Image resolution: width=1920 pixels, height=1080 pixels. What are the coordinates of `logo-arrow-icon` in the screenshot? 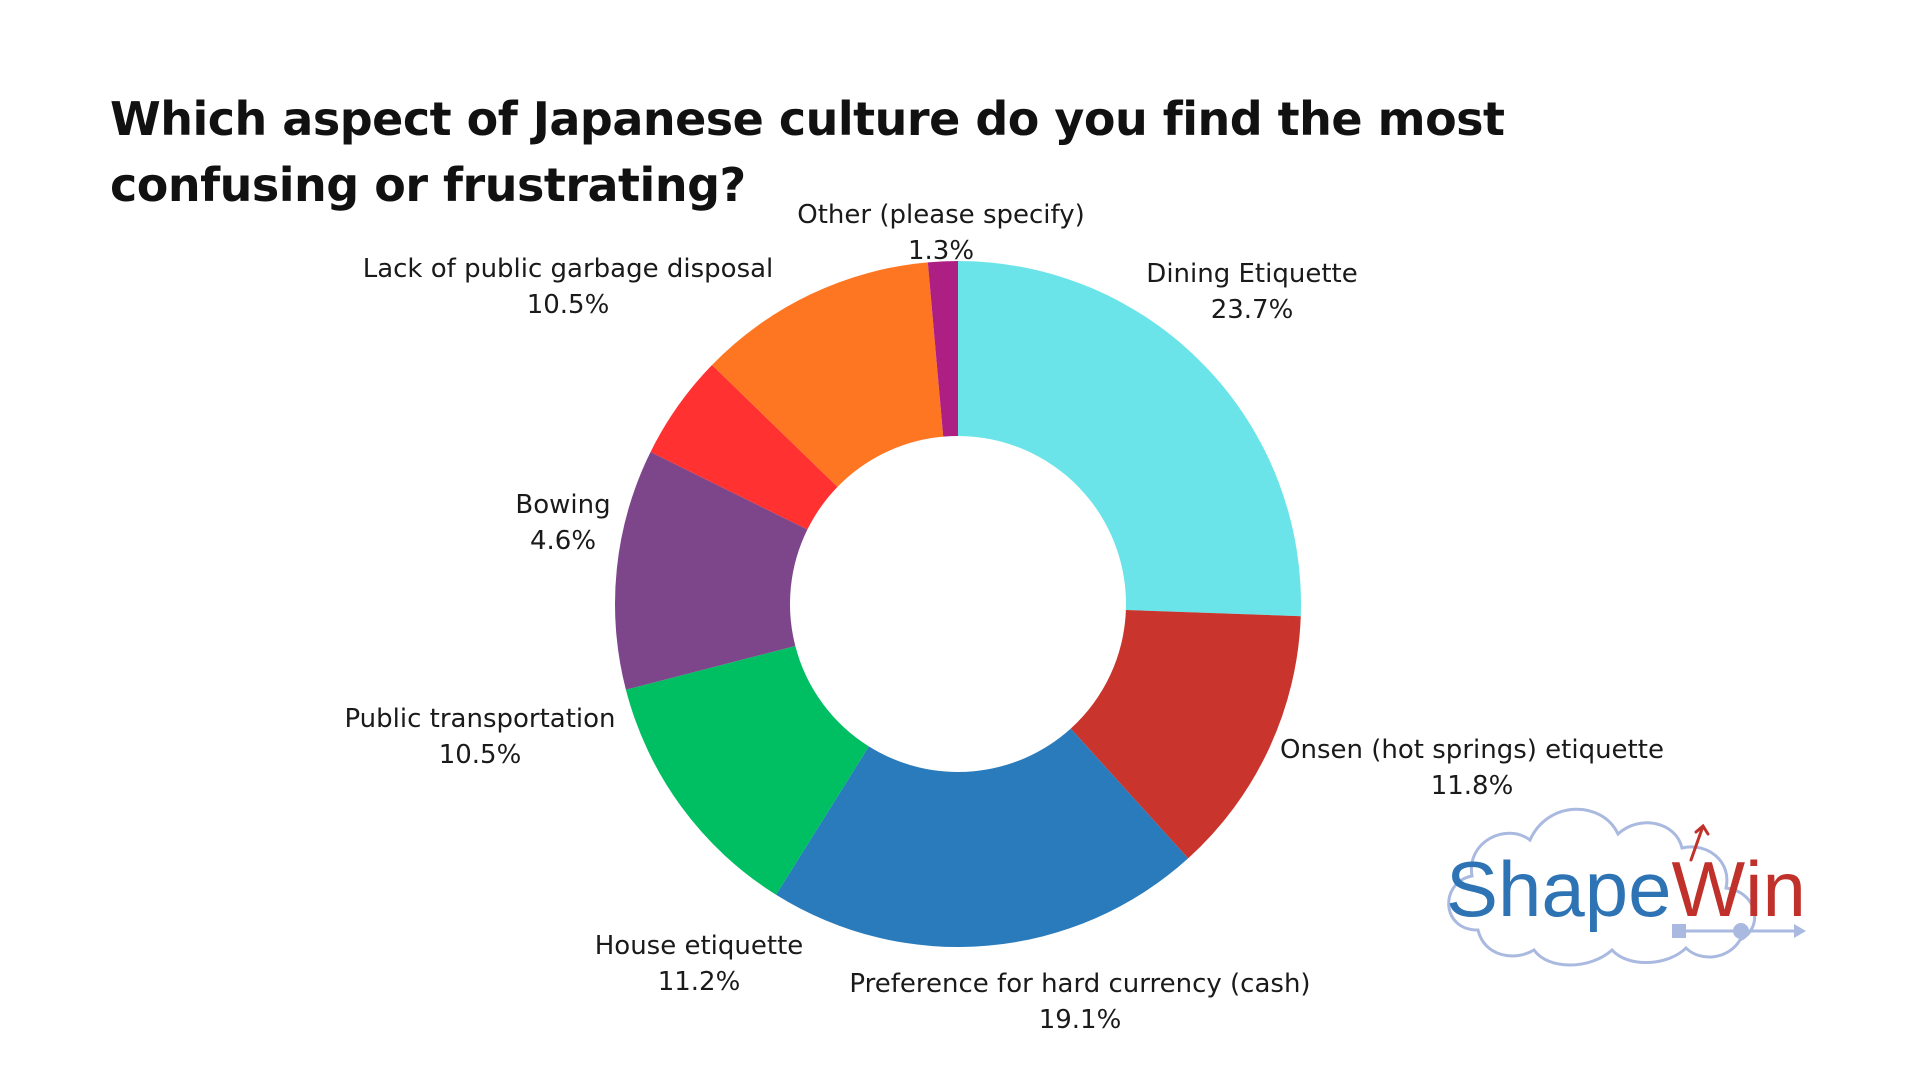 It's located at (1699, 842).